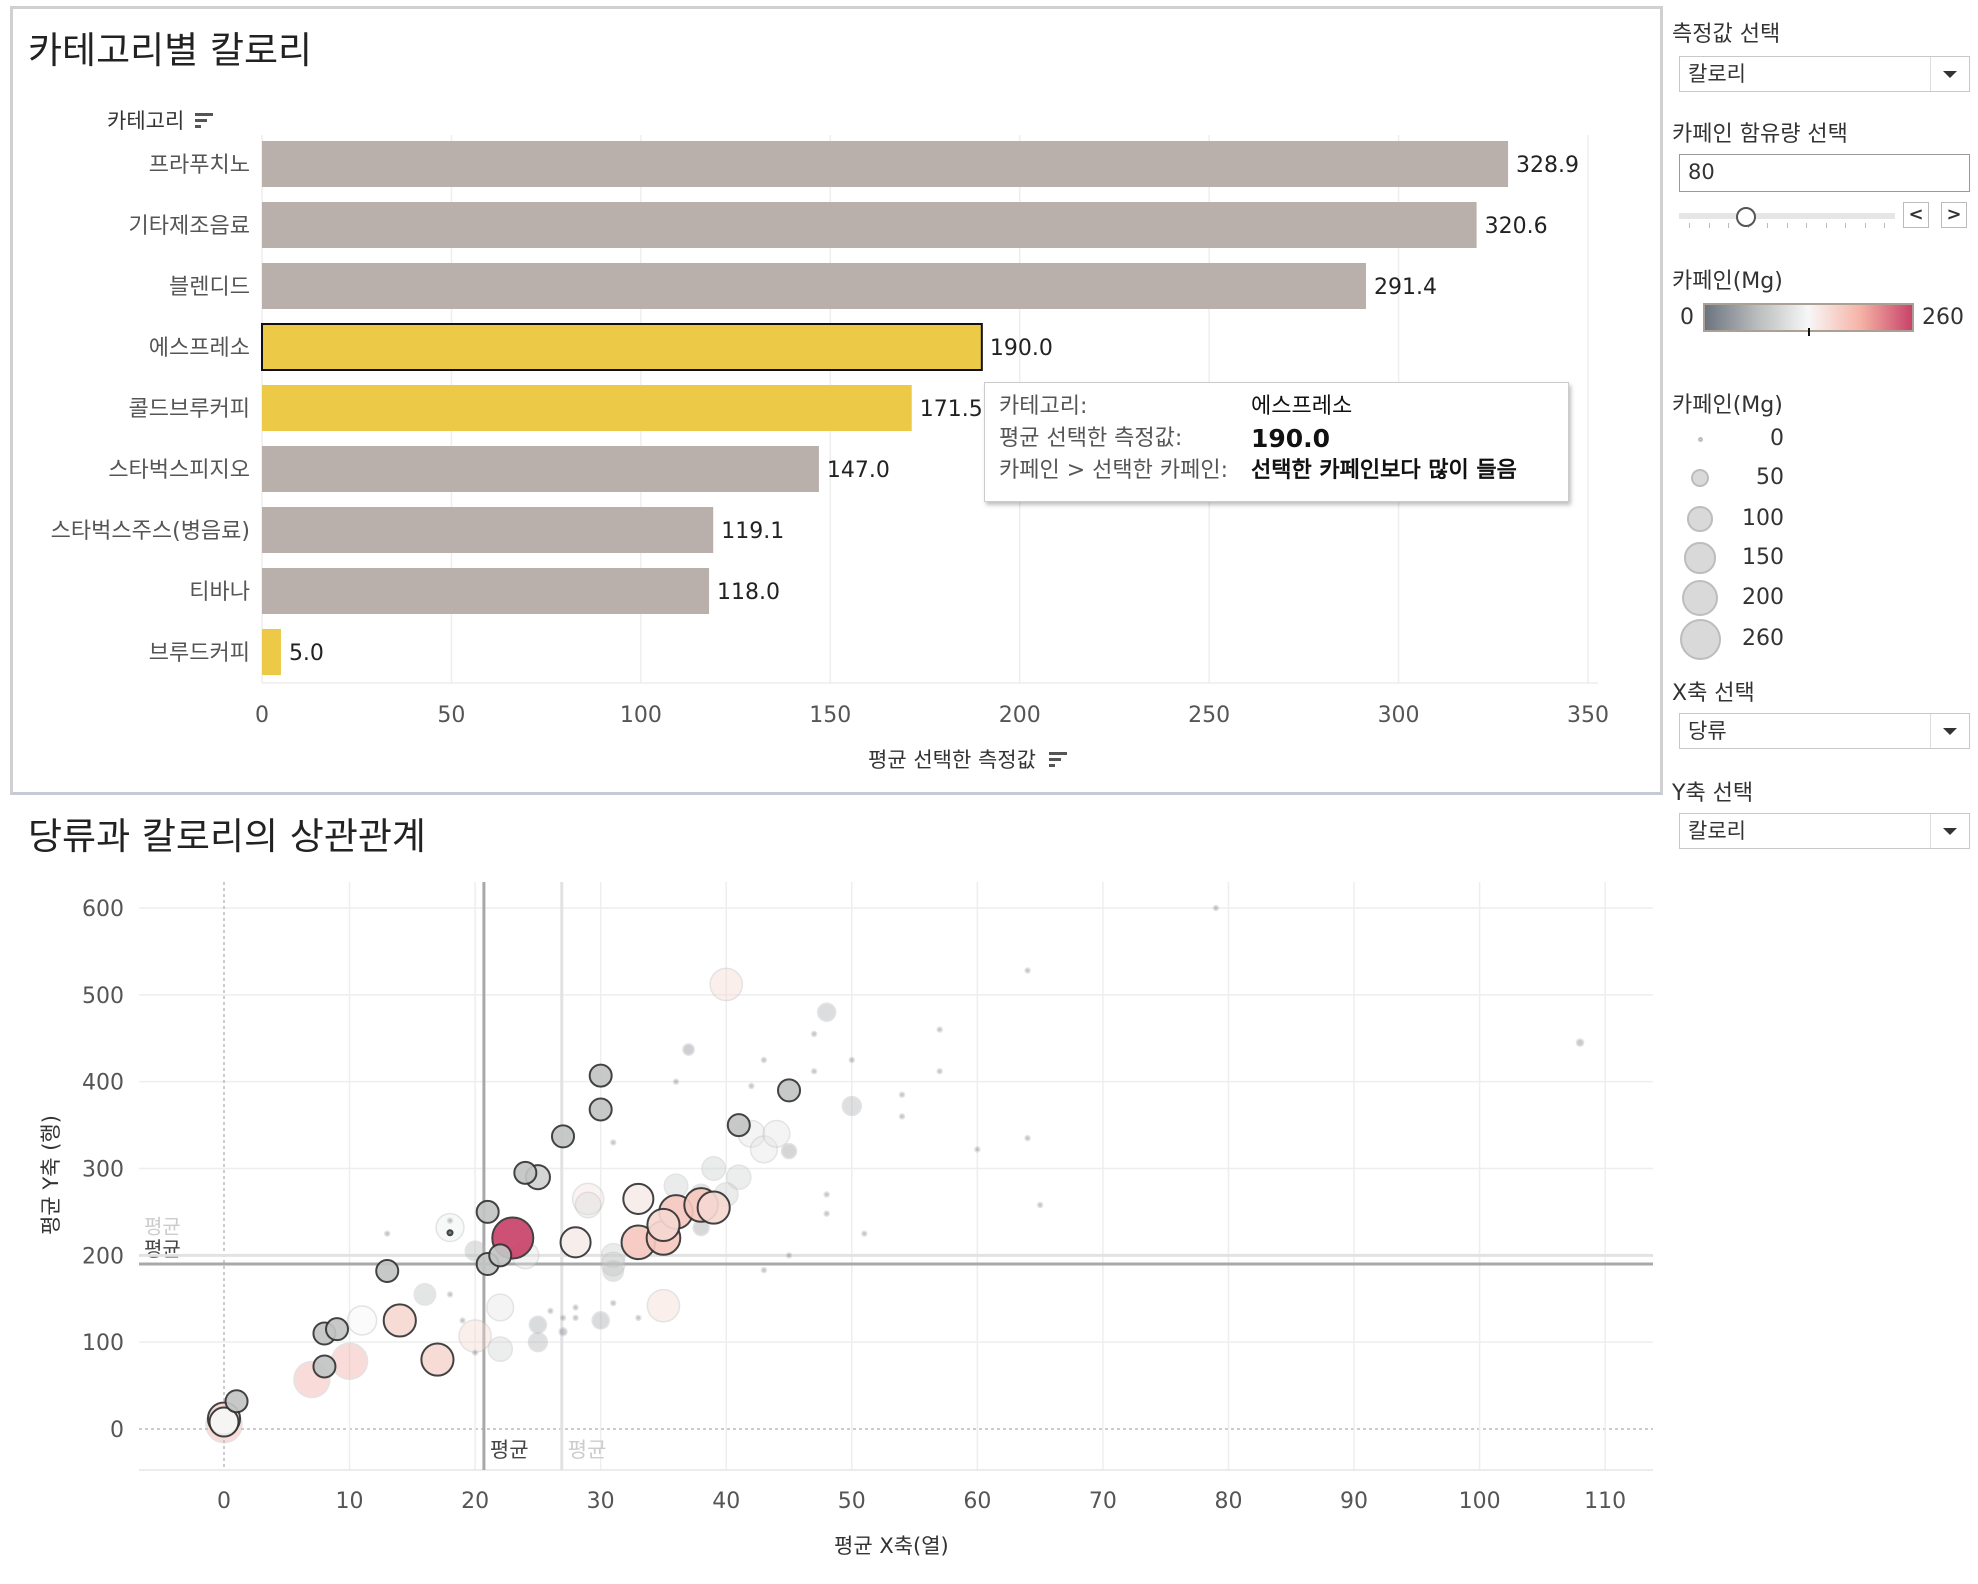 This screenshot has width=1978, height=1584. I want to click on next-button: >, so click(1954, 215).